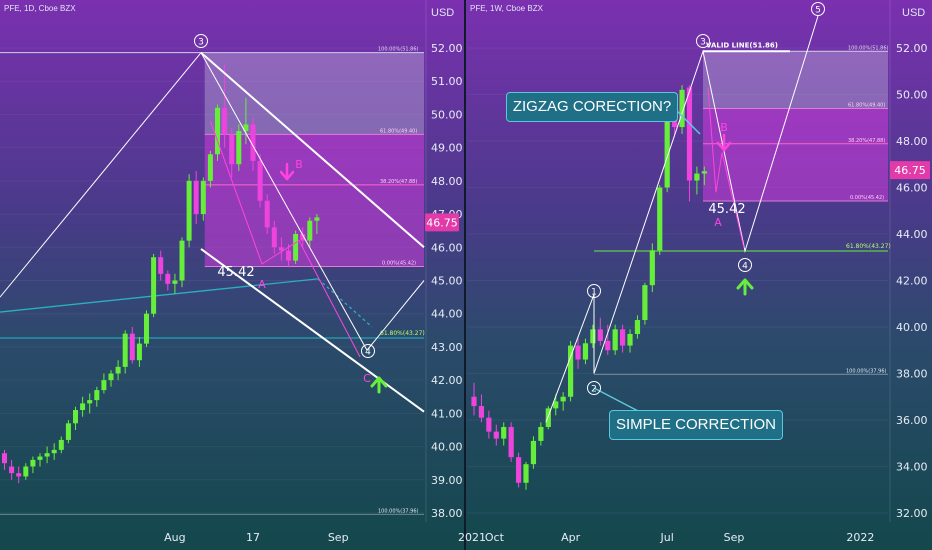 The width and height of the screenshot is (932, 550). Describe the element at coordinates (443, 13) in the screenshot. I see `left-currency-label: USD` at that location.